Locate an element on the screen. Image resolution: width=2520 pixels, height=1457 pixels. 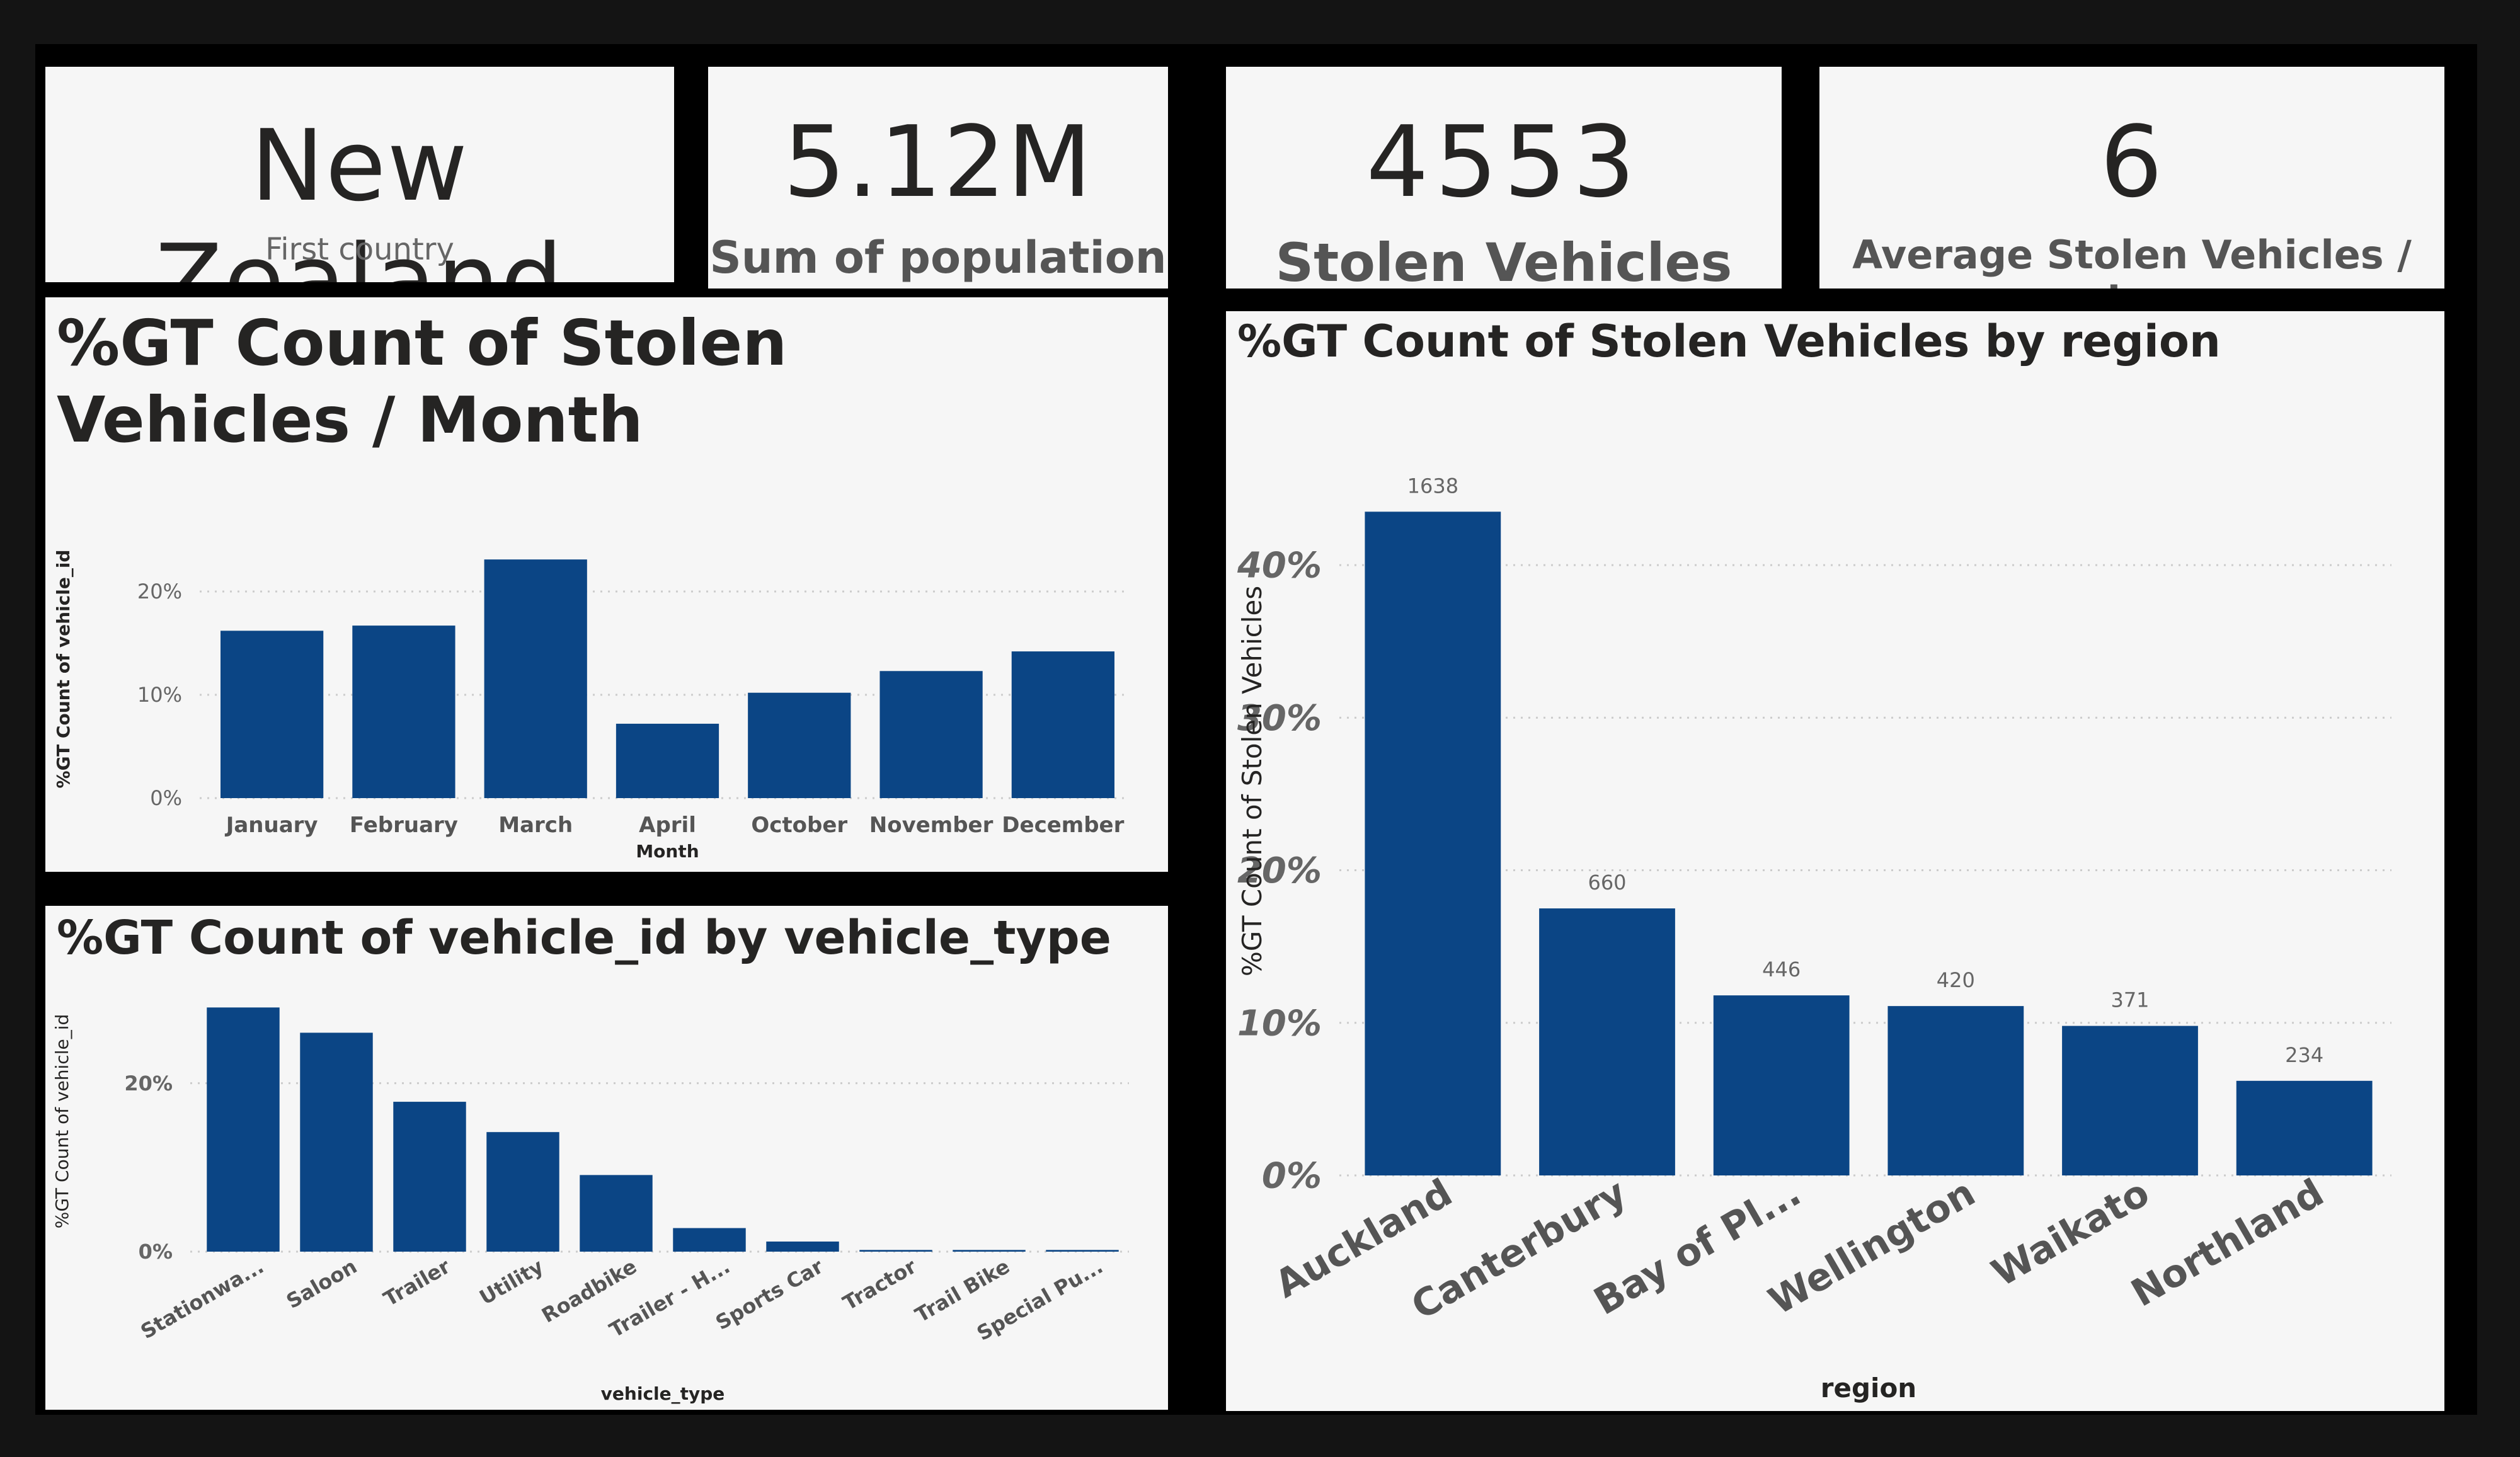
x-axis-title: Month is located at coordinates (667, 851).